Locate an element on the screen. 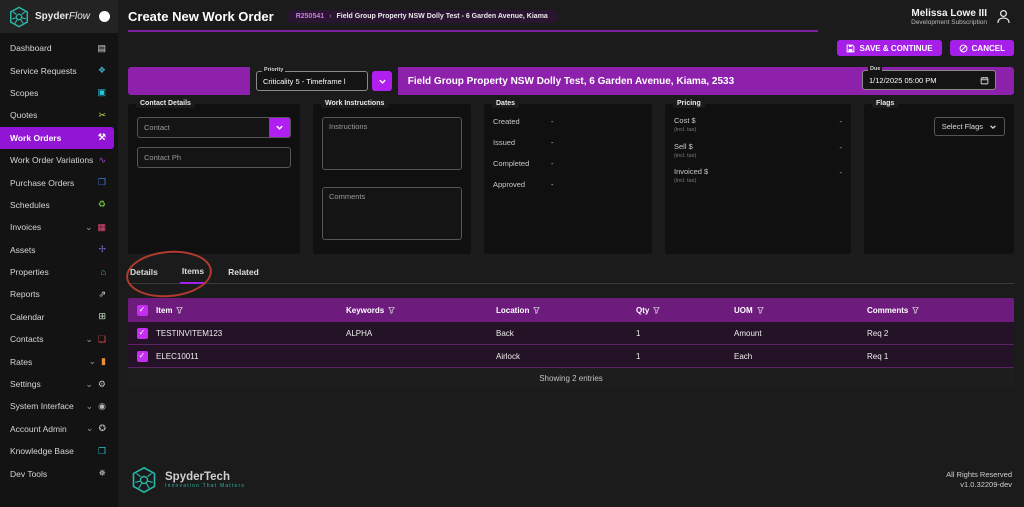  instructions-textarea is located at coordinates (392, 143).